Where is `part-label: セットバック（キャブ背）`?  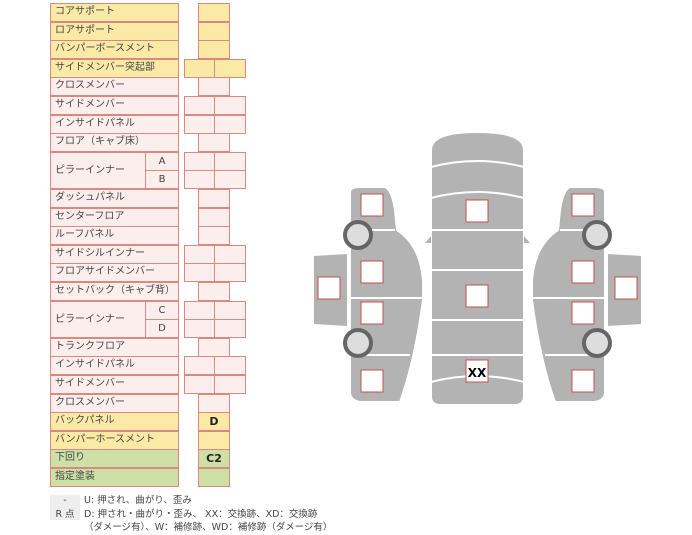 part-label: セットバック（キャブ背） is located at coordinates (114, 291).